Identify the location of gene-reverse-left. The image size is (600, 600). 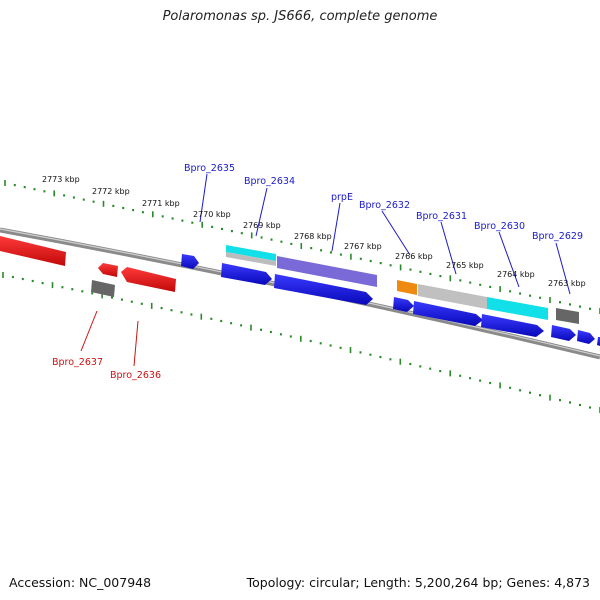
(33, 251).